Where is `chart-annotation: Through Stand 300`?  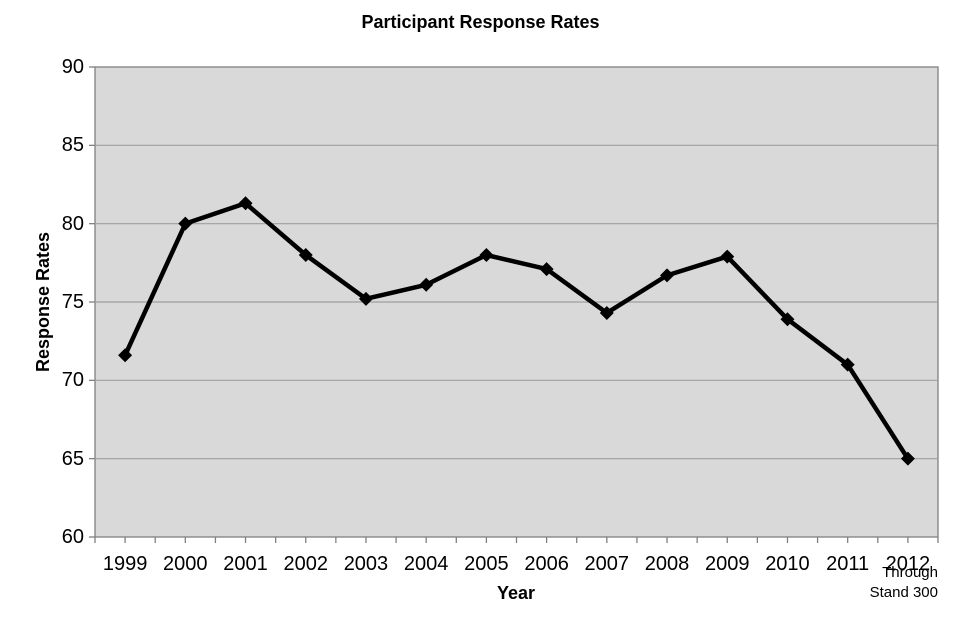 chart-annotation: Through Stand 300 is located at coordinates (903, 582).